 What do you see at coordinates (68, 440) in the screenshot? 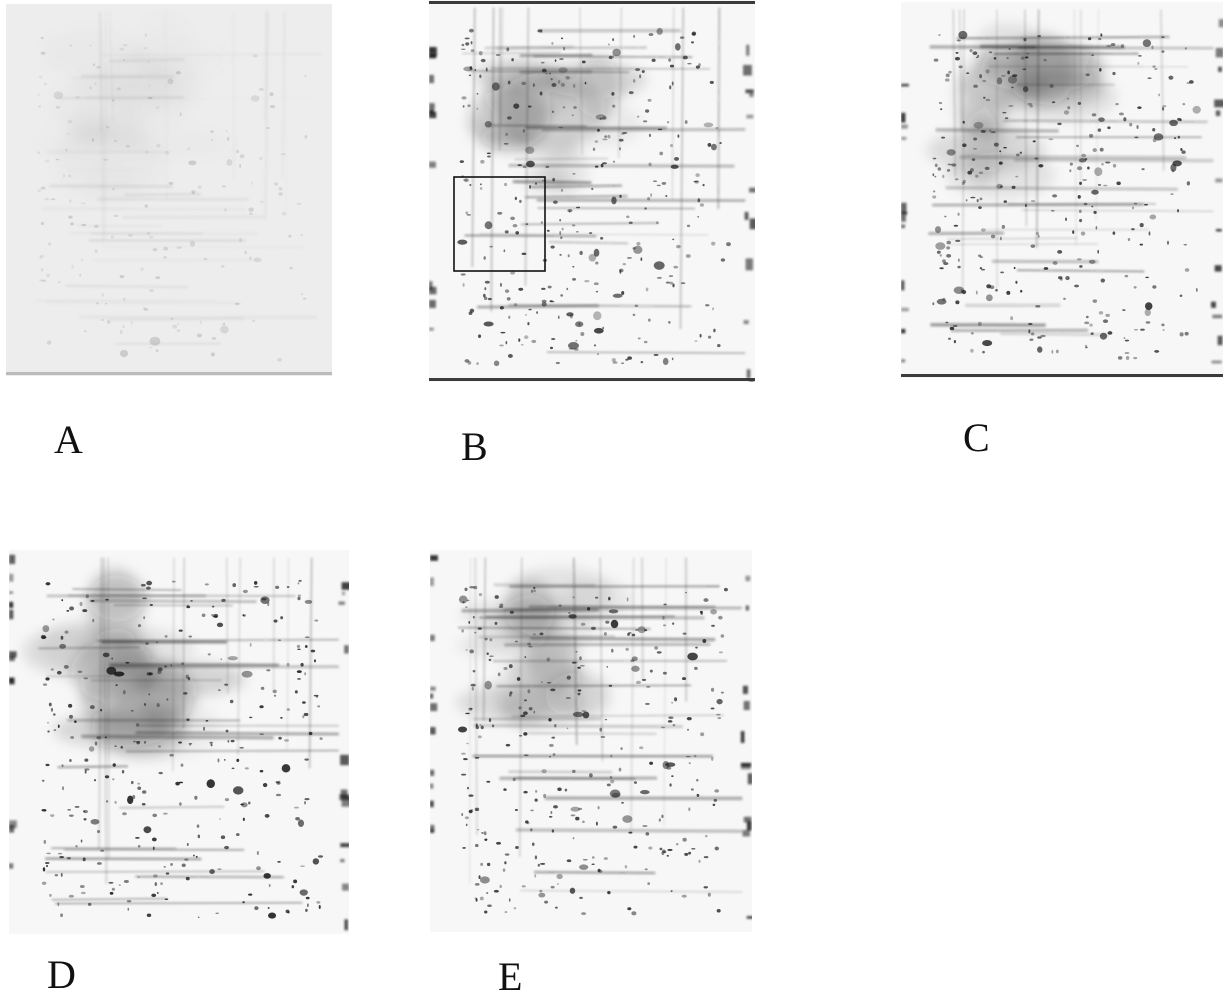
I see `panel-label-a: A` at bounding box center [68, 440].